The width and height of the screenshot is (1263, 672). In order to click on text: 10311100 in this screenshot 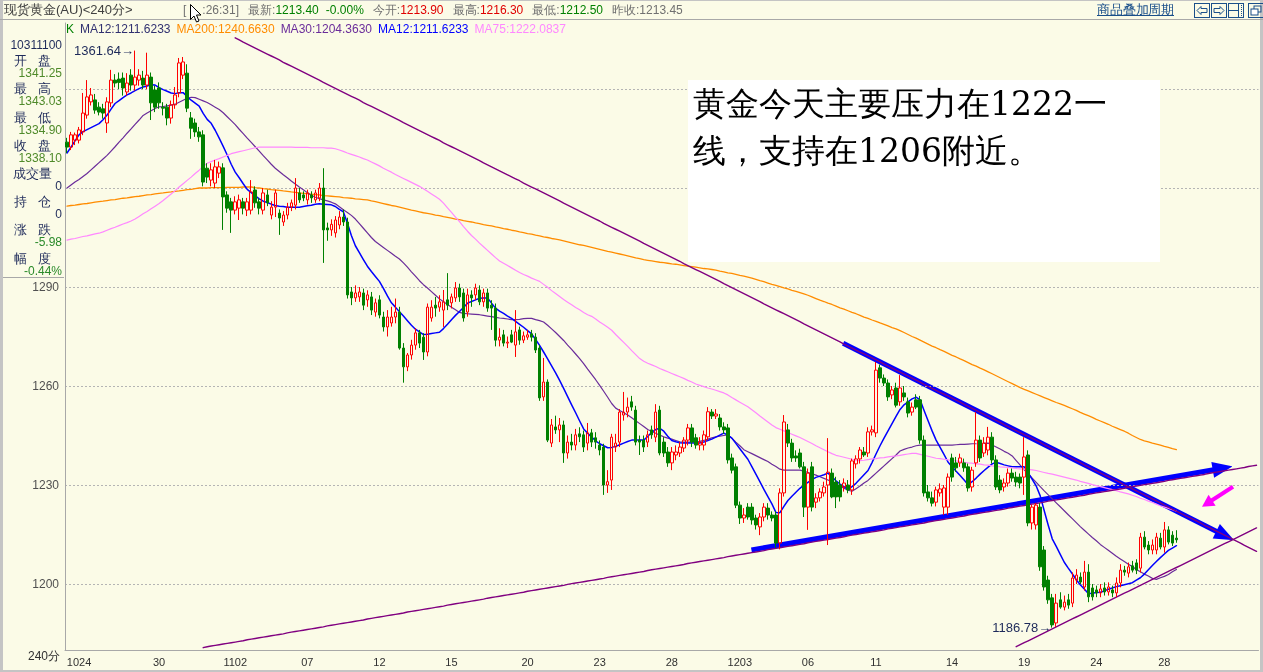, I will do `click(35, 45)`.